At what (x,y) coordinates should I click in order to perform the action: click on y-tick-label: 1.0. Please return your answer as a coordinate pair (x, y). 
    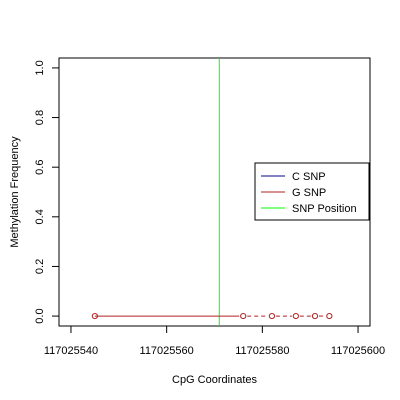
    Looking at the image, I should click on (40, 67).